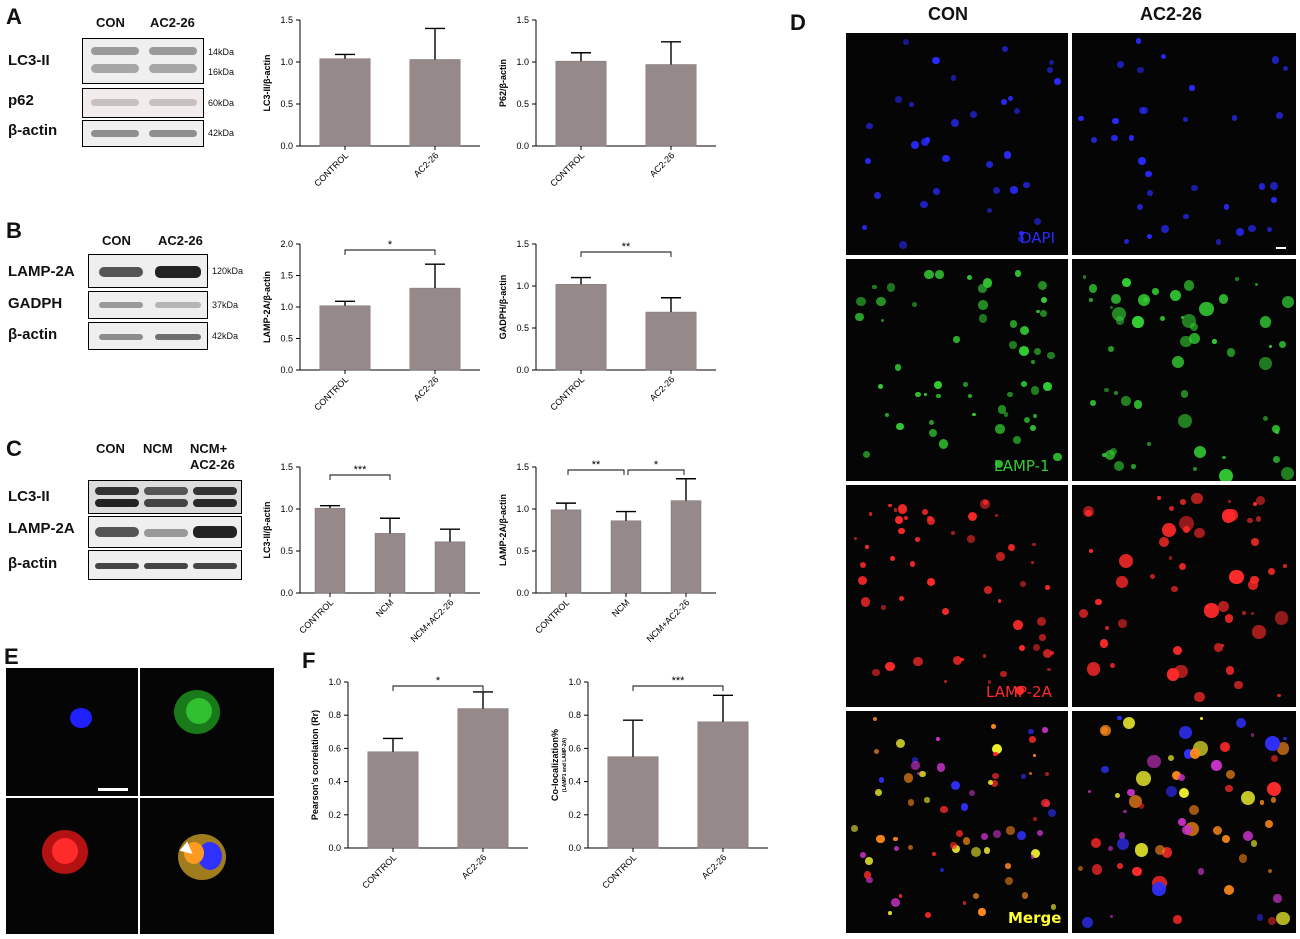 The height and width of the screenshot is (939, 1300). I want to click on y-tick-label: 0.2, so click(574, 815).